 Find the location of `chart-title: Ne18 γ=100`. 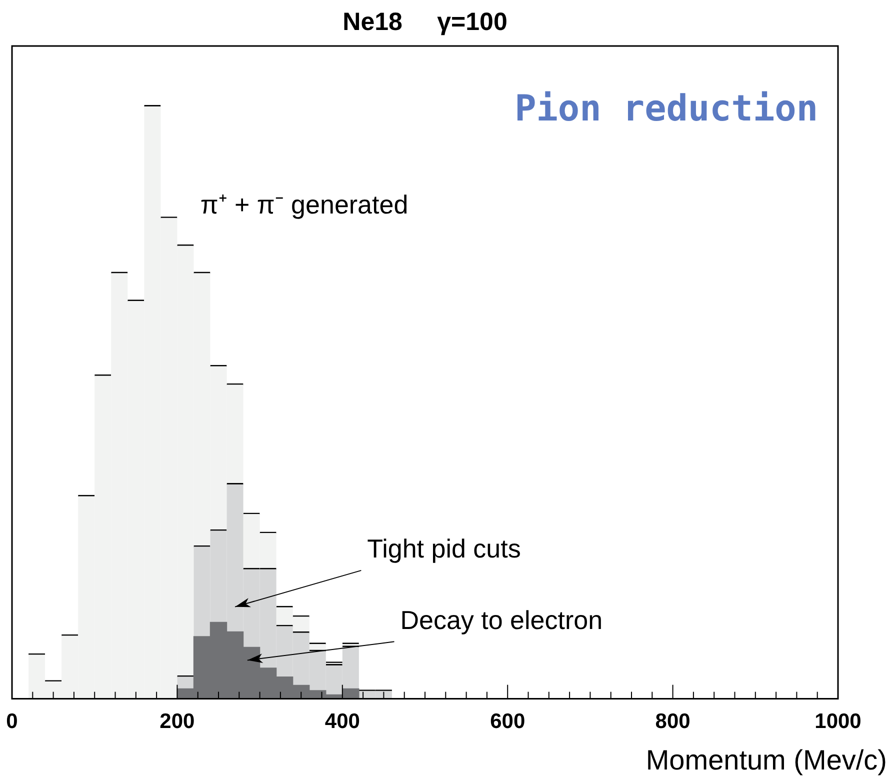

chart-title: Ne18 γ=100 is located at coordinates (425, 22).